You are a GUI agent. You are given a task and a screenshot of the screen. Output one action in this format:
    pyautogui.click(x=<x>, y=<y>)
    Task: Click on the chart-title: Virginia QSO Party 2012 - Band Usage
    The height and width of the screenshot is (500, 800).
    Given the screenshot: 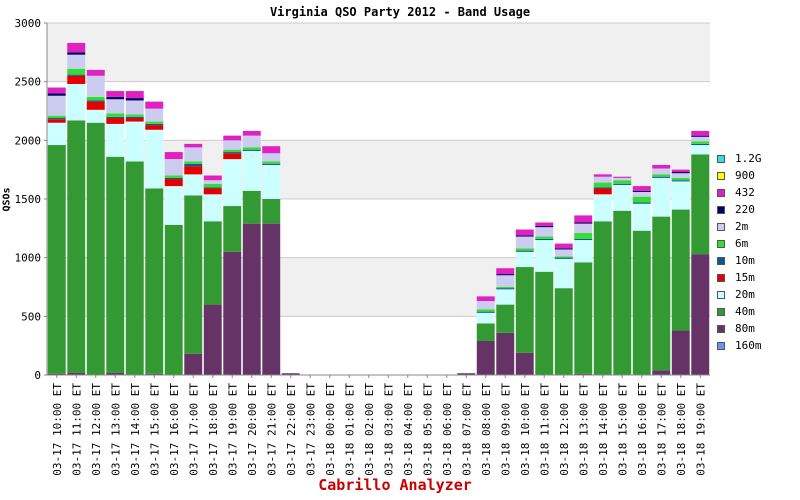 What is the action you would take?
    pyautogui.click(x=400, y=12)
    